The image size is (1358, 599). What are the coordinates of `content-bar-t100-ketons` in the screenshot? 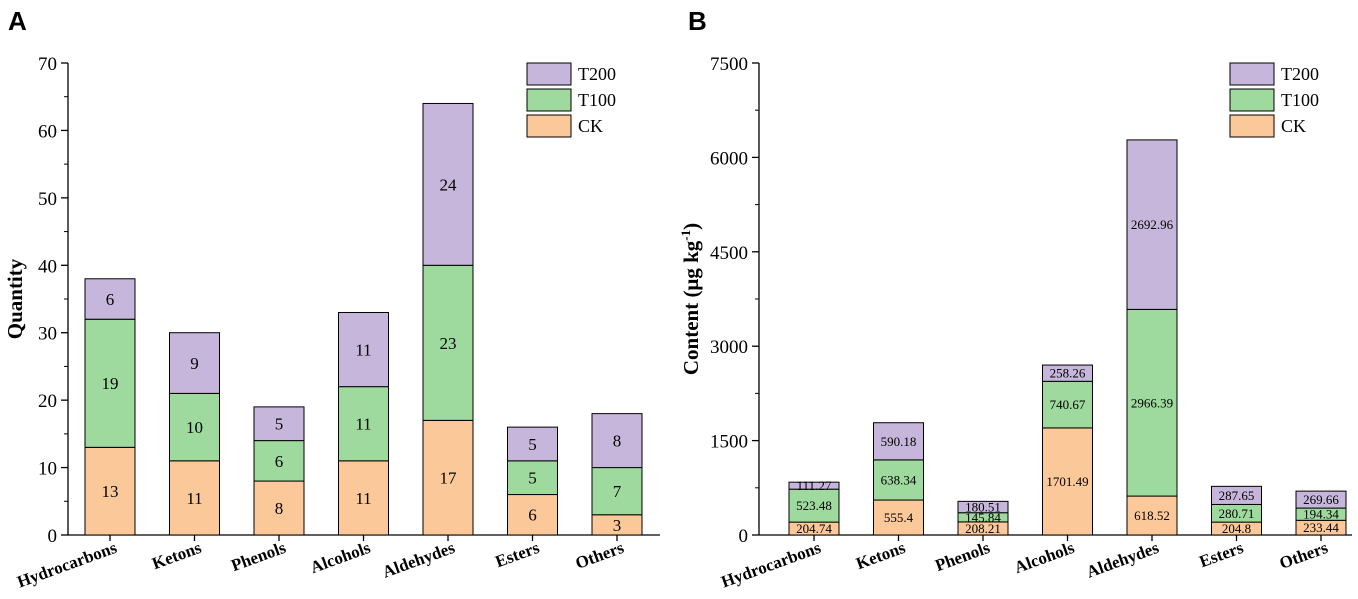 It's located at (898, 480).